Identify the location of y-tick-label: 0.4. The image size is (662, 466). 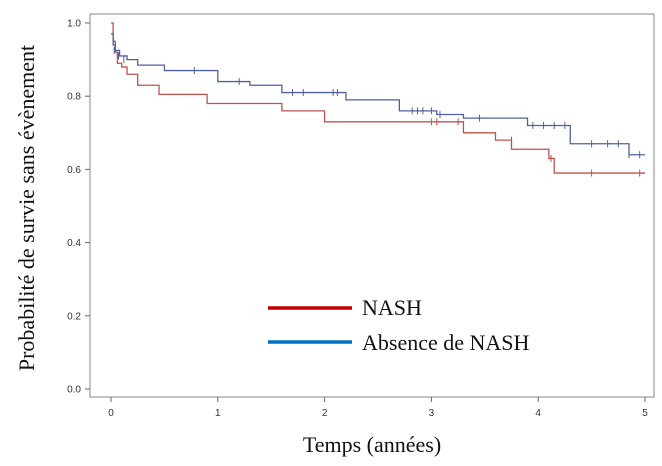
(74, 243).